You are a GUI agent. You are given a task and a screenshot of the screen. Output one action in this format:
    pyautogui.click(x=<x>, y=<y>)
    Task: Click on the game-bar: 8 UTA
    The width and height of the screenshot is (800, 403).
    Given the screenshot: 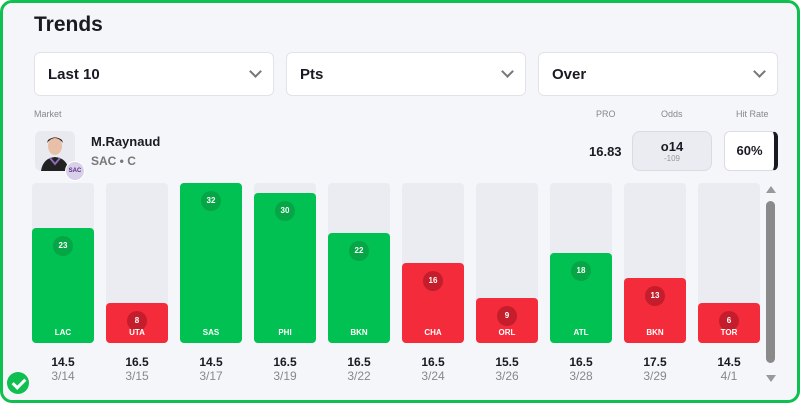 What is the action you would take?
    pyautogui.click(x=137, y=323)
    